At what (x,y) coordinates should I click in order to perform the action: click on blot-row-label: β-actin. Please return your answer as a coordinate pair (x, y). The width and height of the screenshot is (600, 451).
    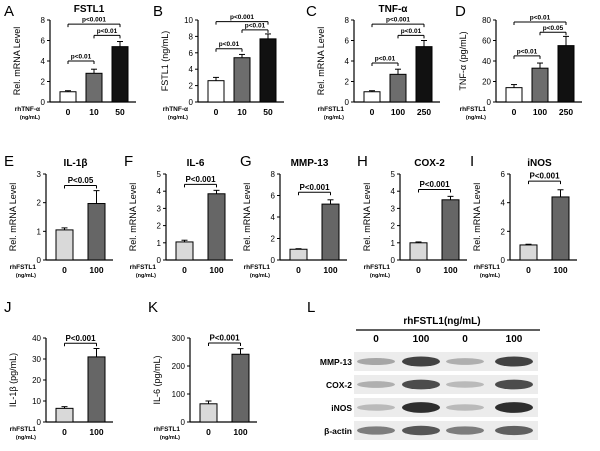
    Looking at the image, I should click on (338, 431).